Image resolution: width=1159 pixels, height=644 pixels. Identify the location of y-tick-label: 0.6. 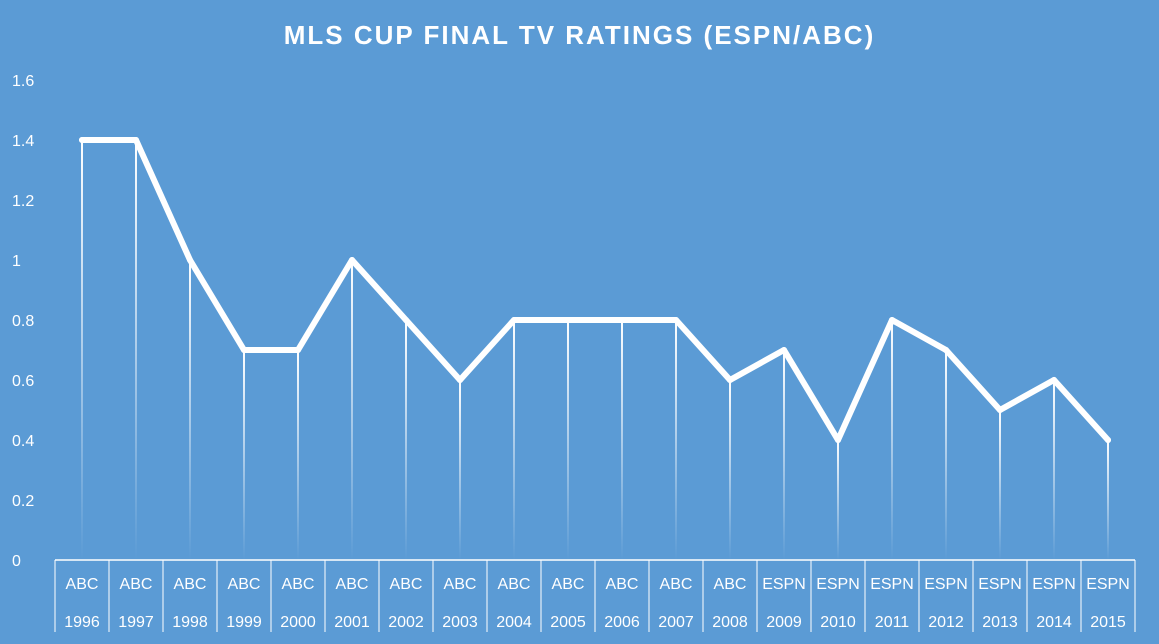
(23, 381).